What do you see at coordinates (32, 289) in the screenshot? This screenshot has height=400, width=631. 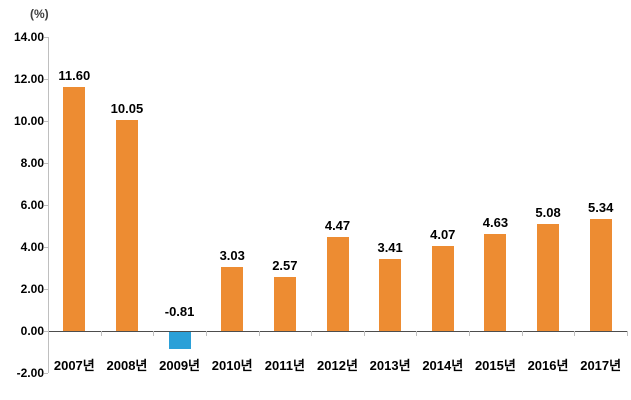 I see `y-axis-tick-label: 2.00` at bounding box center [32, 289].